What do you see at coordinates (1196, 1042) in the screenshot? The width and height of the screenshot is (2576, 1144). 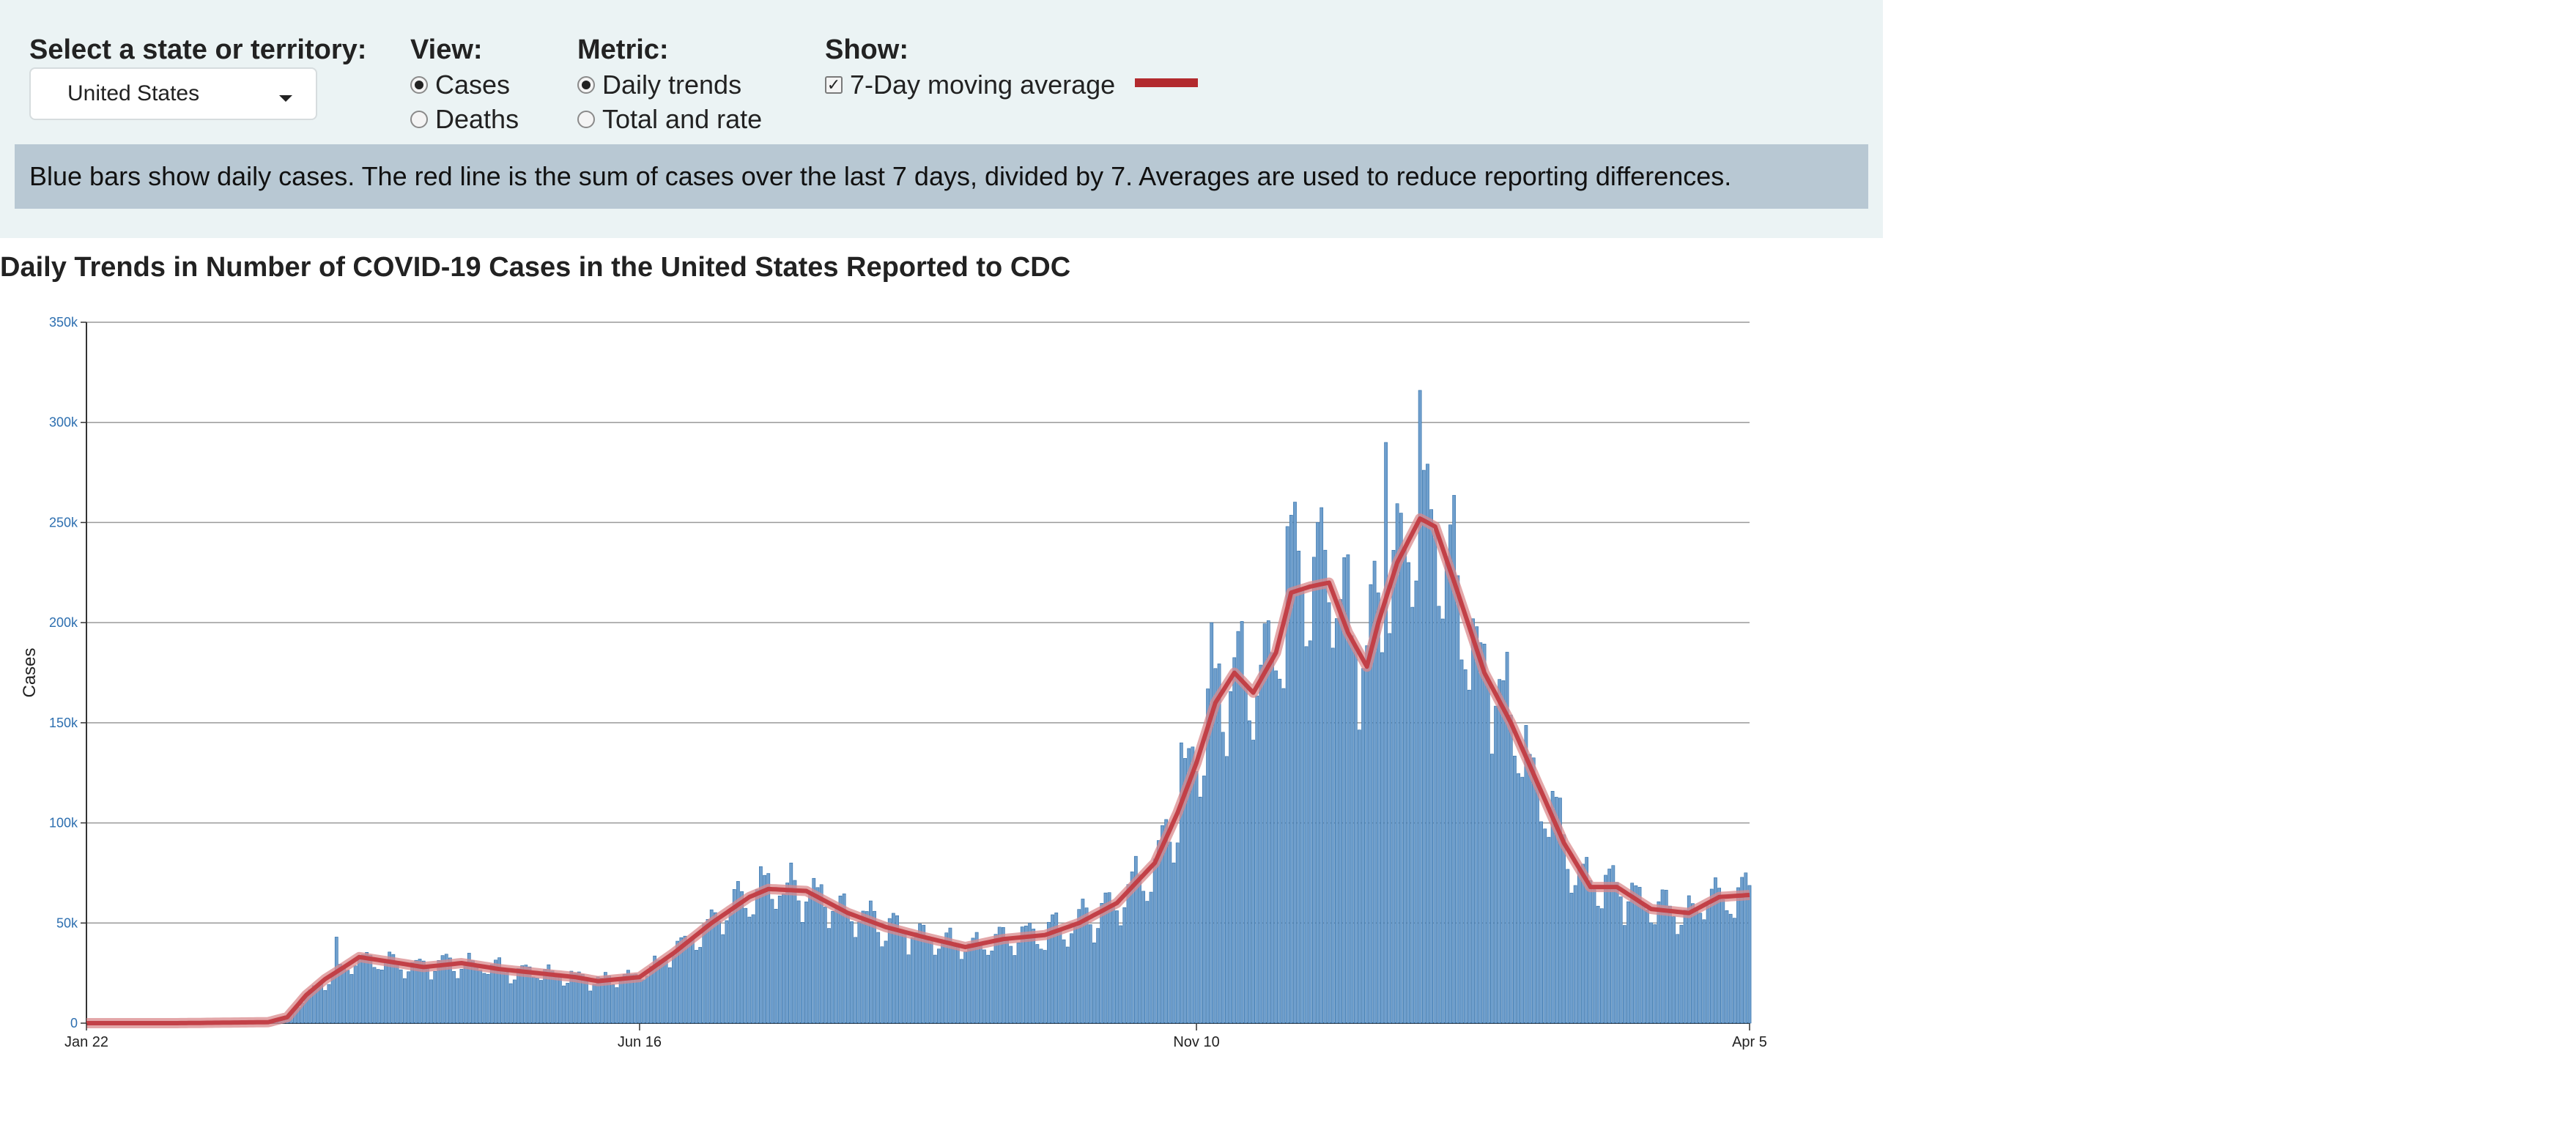 I see `x-tick-label: Nov 10` at bounding box center [1196, 1042].